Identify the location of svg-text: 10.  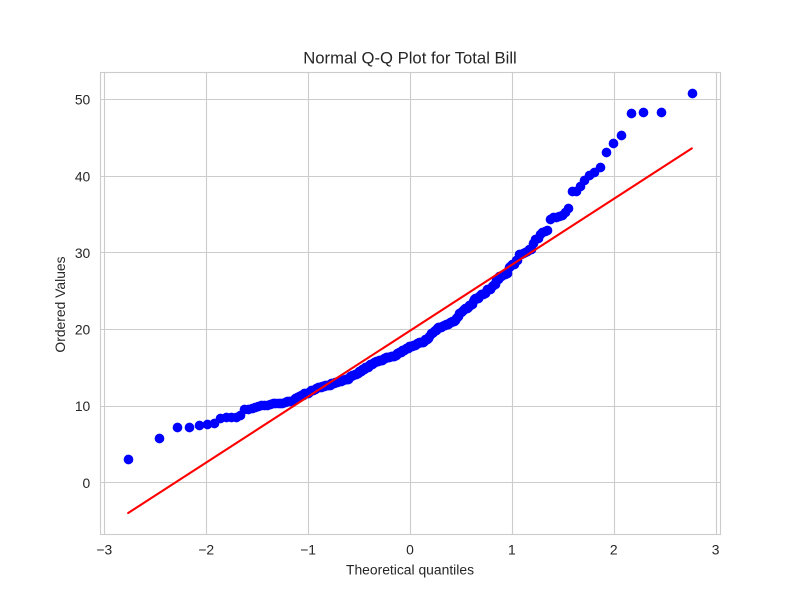
(83, 406).